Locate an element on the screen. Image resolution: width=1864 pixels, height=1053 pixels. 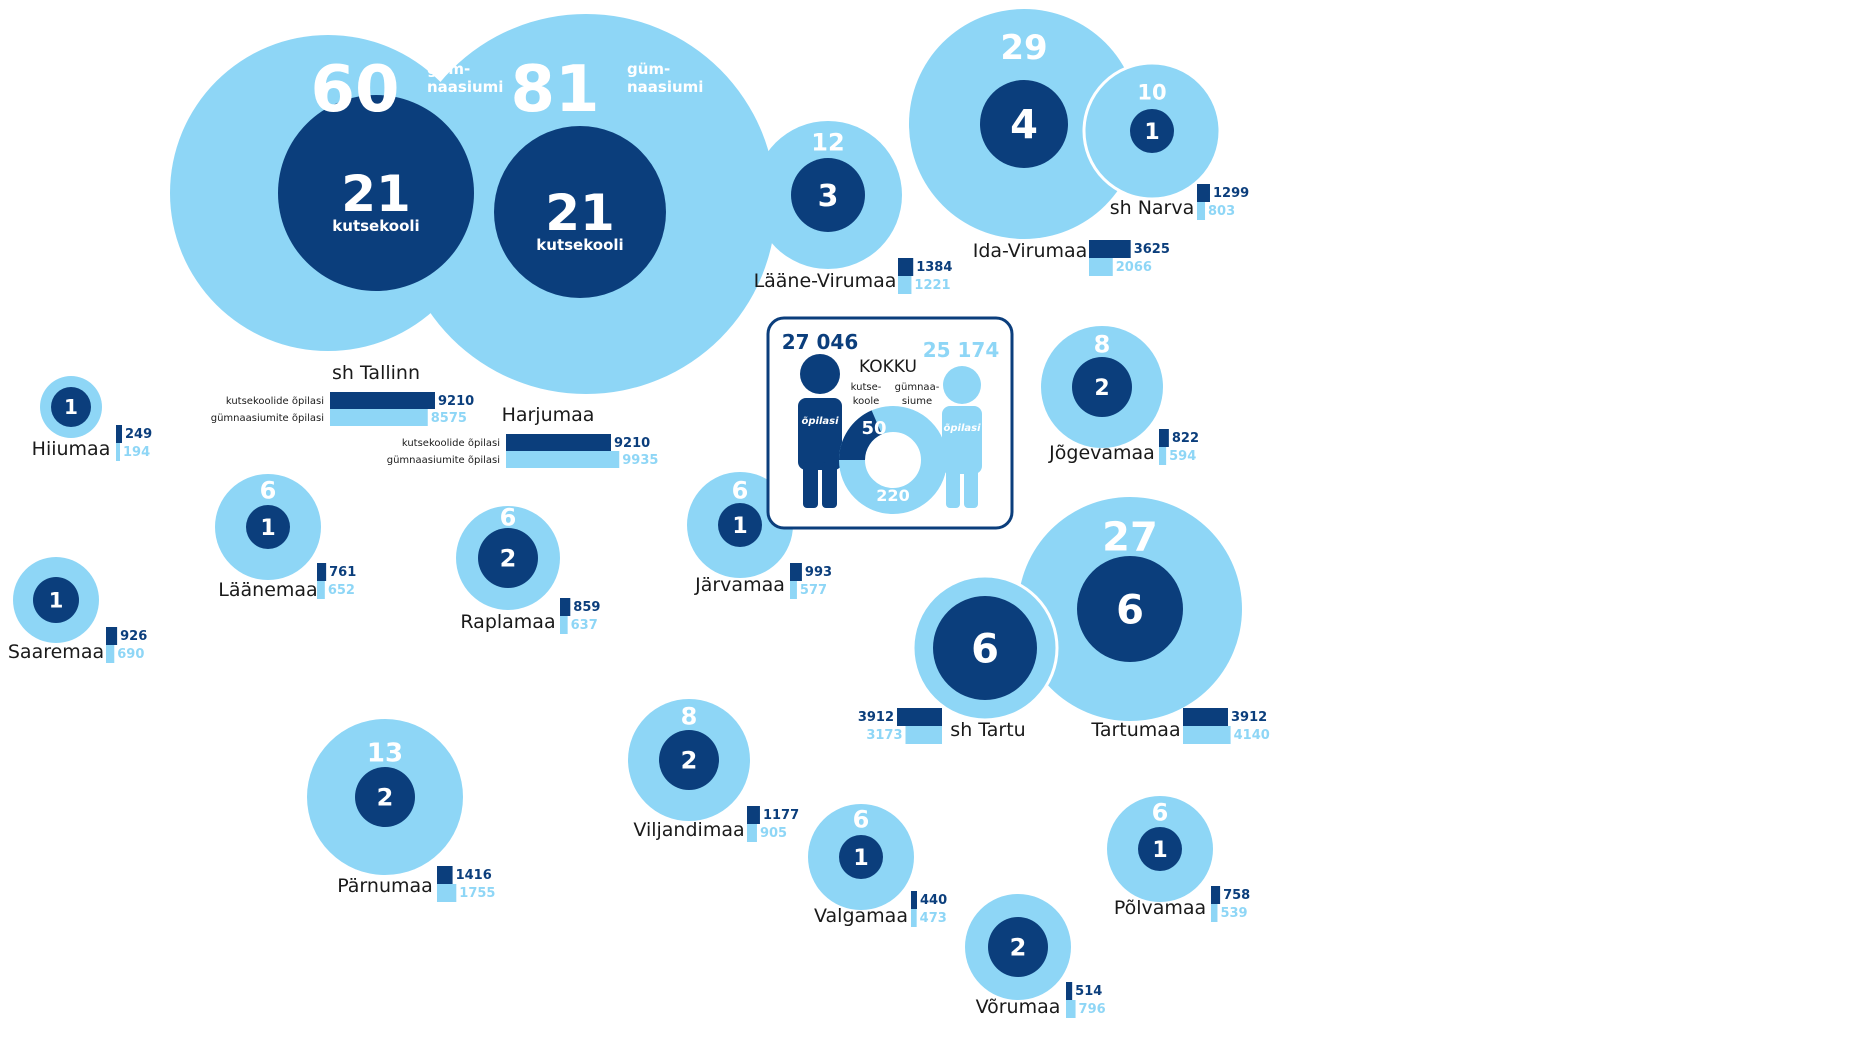
laane-virumaa-gymnasium-bar is located at coordinates (905, 285).